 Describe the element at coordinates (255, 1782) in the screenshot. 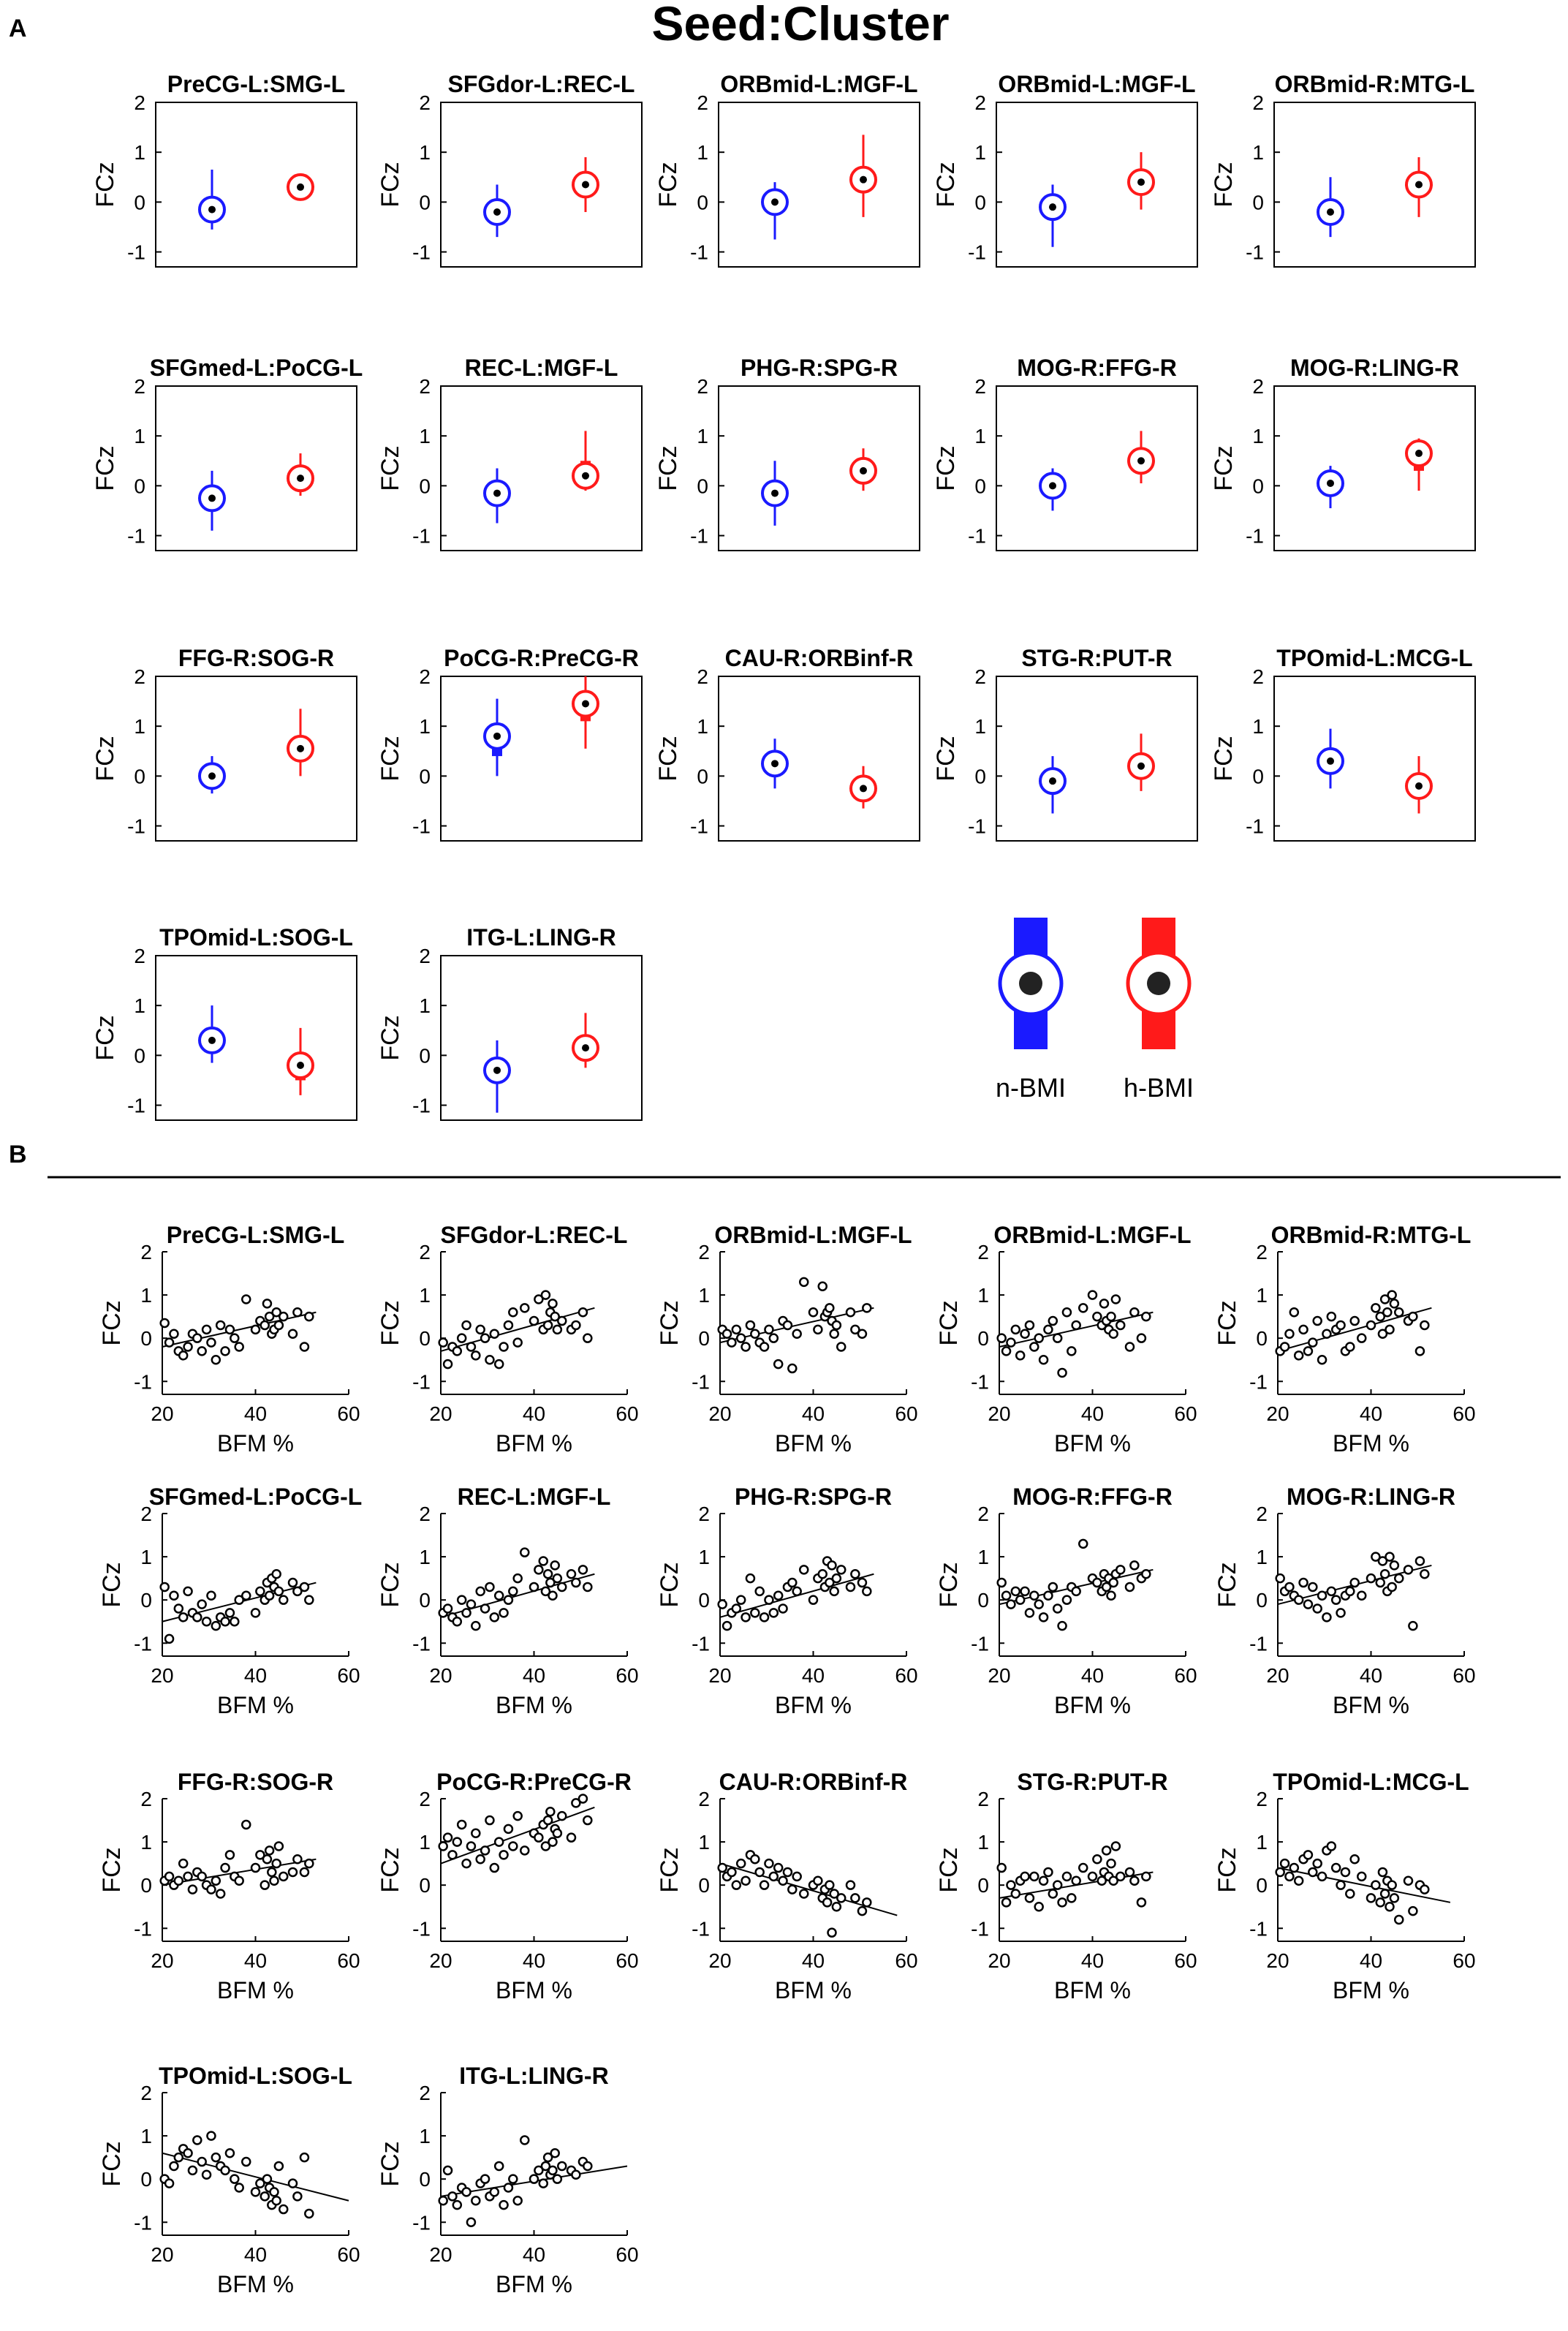

I see `plot-title: FFG-R:SOG-R` at that location.